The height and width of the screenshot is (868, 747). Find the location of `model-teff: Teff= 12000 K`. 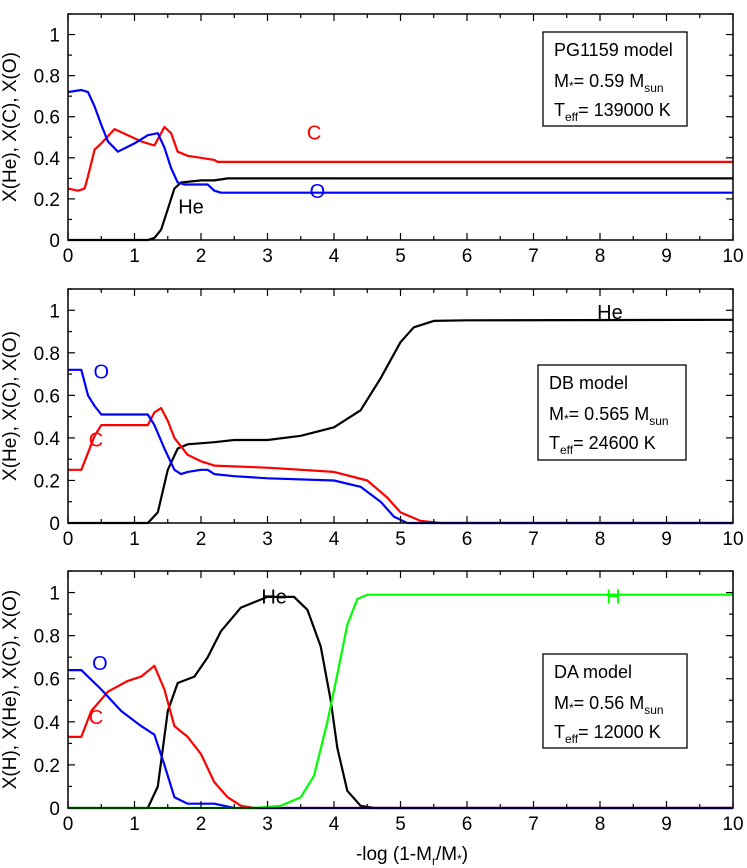

model-teff: Teff= 12000 K is located at coordinates (607, 734).